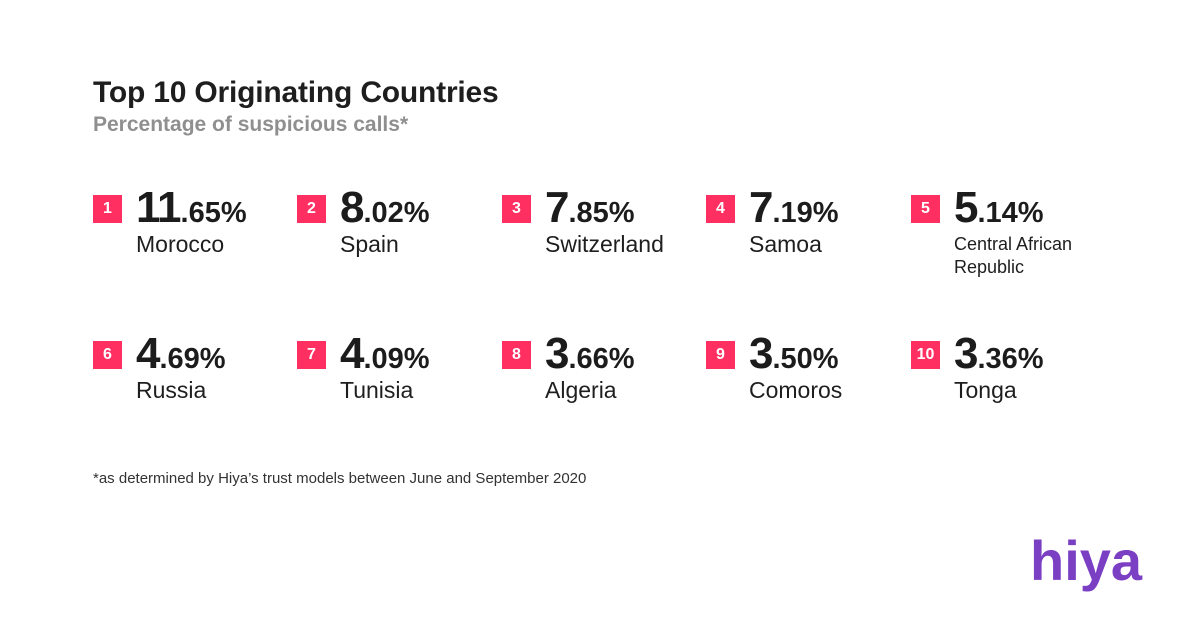 The image size is (1200, 628). I want to click on rank-badge: 8, so click(516, 355).